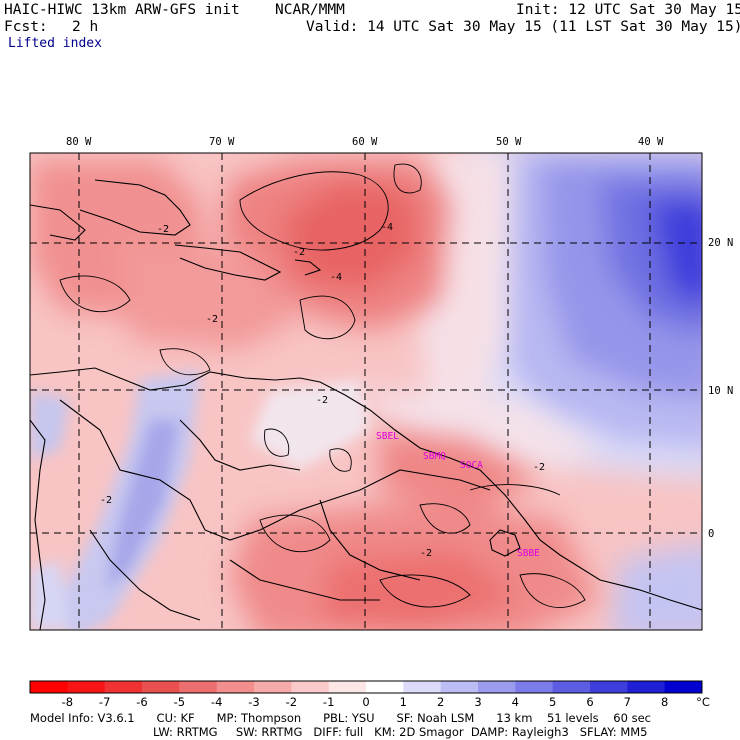 This screenshot has height=740, width=740. What do you see at coordinates (240, 255) in the screenshot?
I see `unstable-region-north` at bounding box center [240, 255].